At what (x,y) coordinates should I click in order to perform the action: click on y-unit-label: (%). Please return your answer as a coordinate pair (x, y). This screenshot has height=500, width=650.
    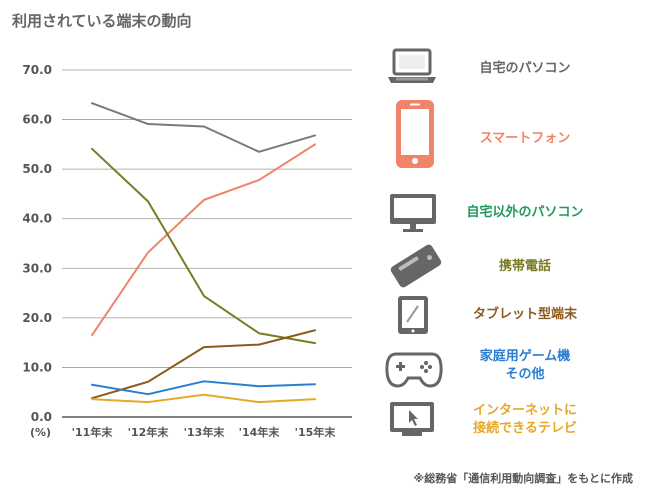
    Looking at the image, I should click on (40, 432).